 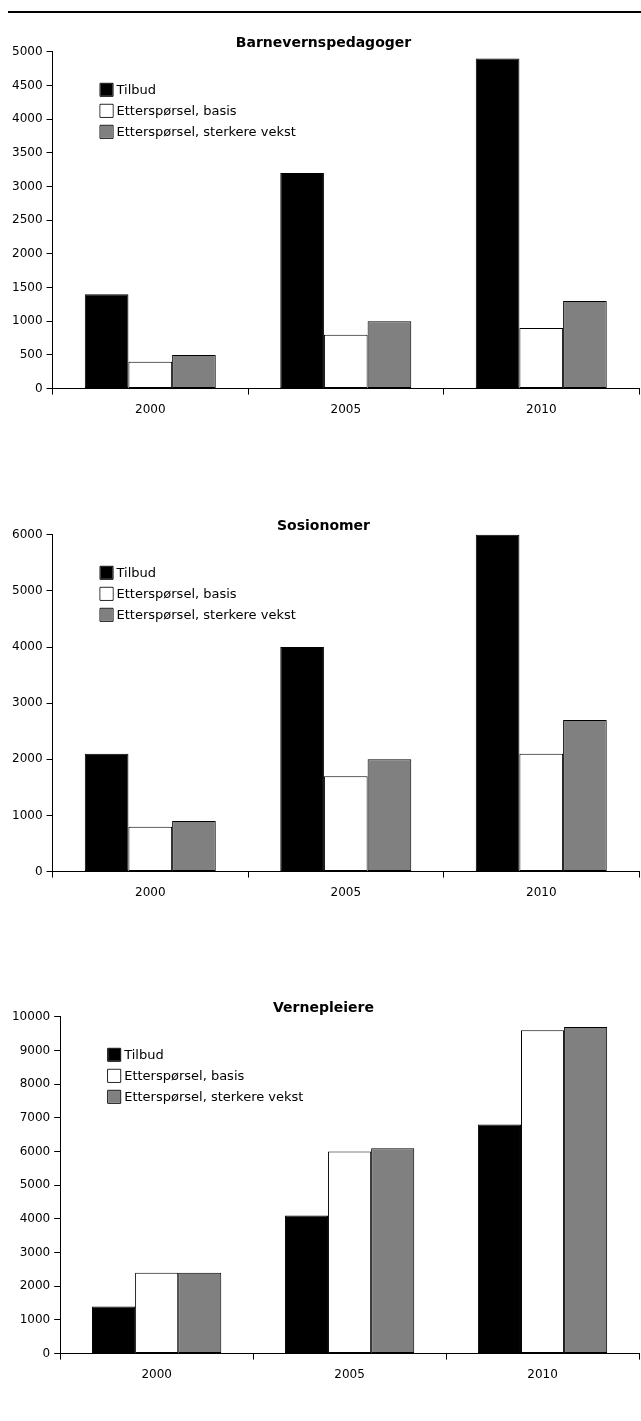 What do you see at coordinates (323, 42) in the screenshot?
I see `chart-title: Barnevernspedagoger` at bounding box center [323, 42].